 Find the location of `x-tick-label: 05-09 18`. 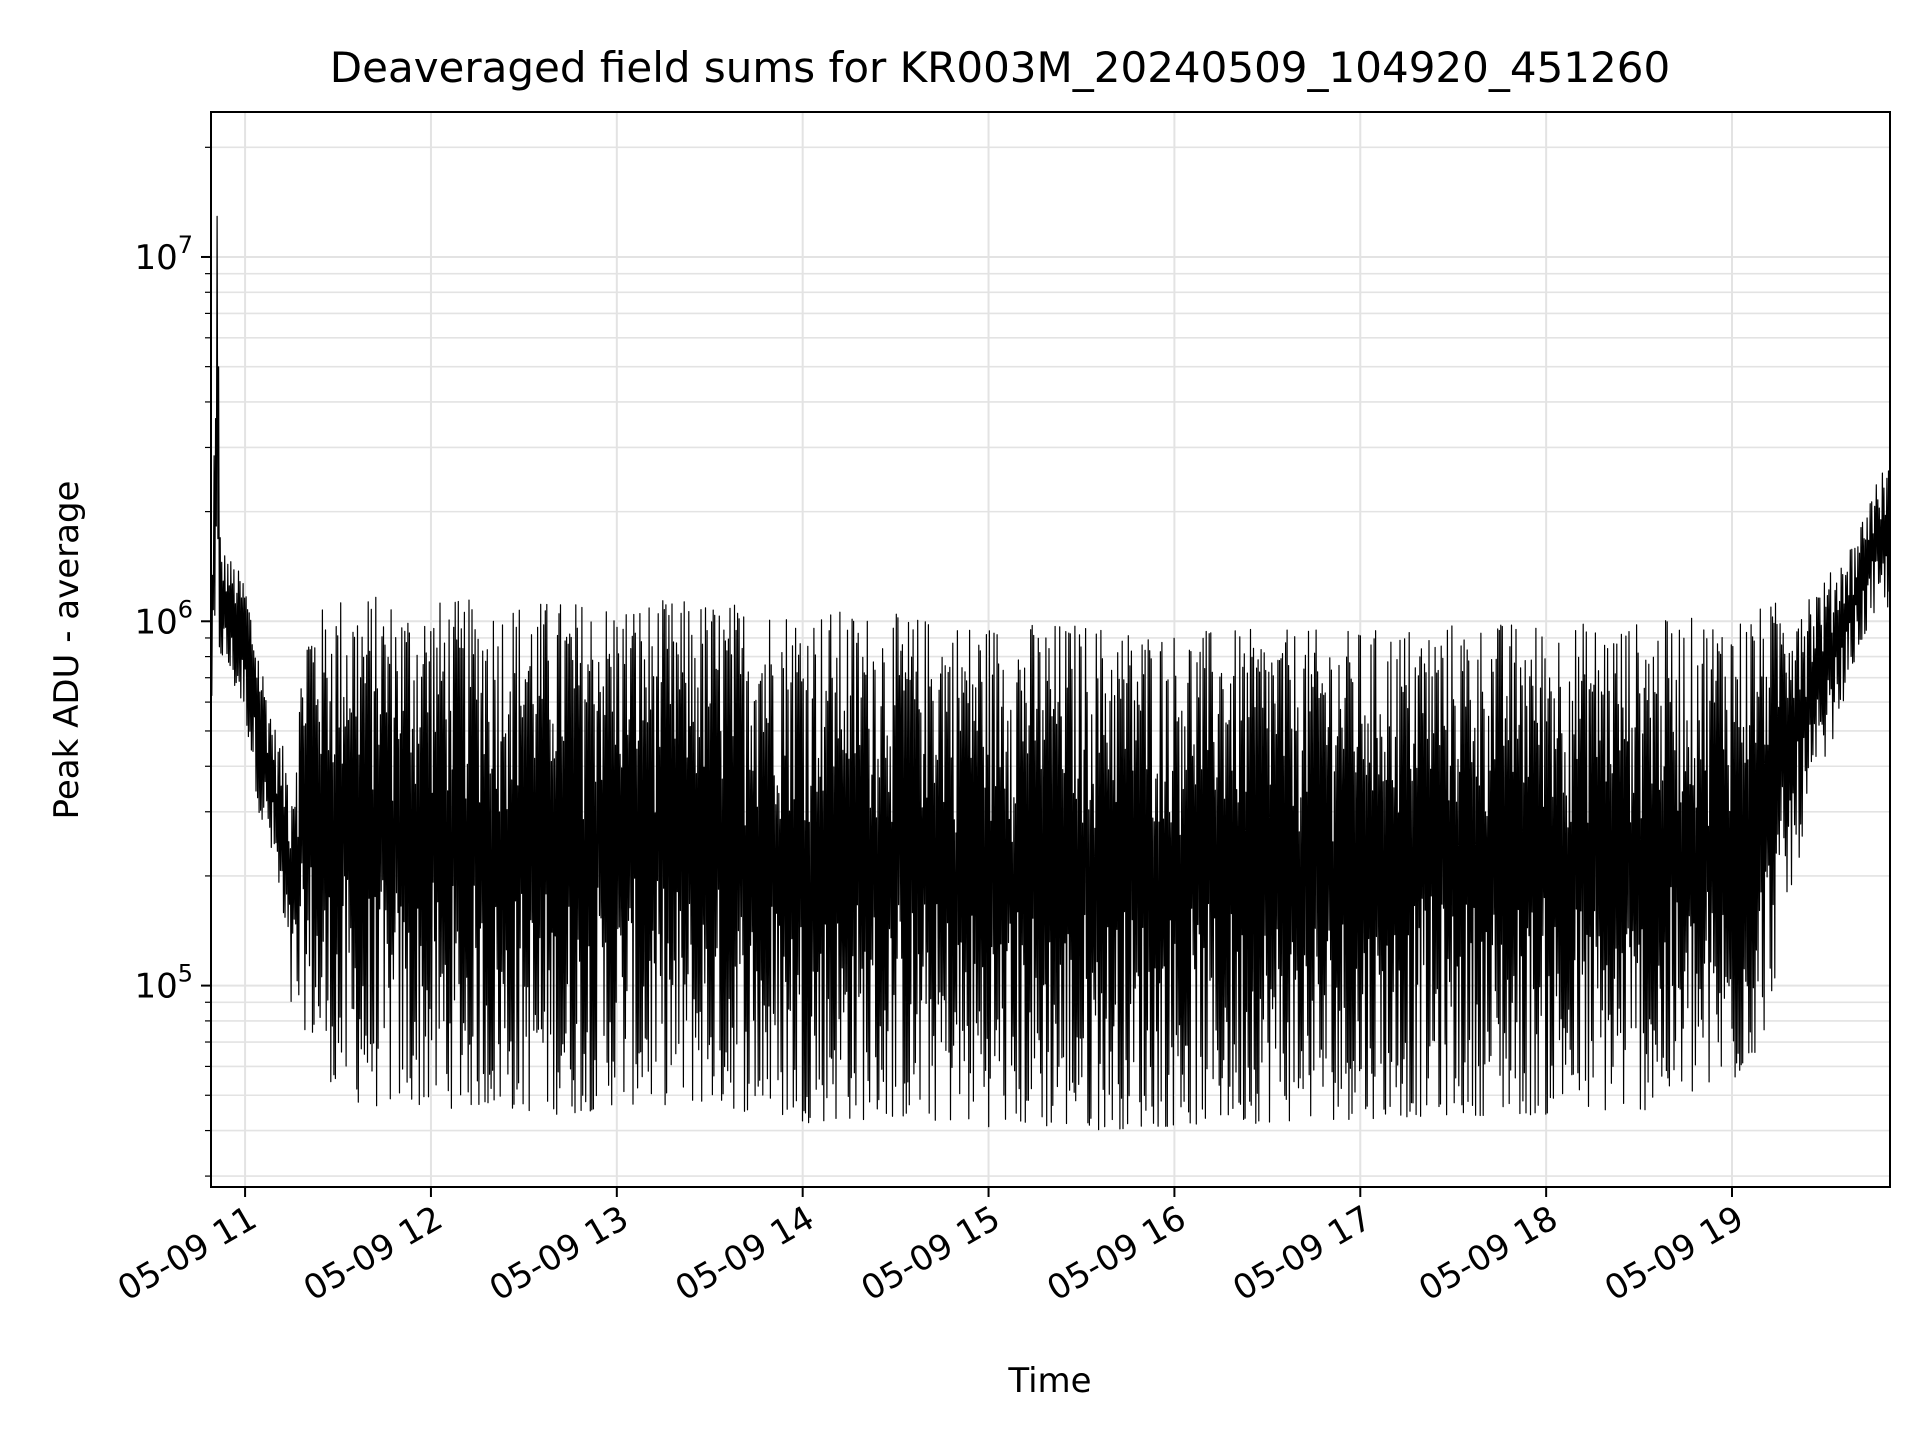

x-tick-label: 05-09 18 is located at coordinates (1488, 1253).